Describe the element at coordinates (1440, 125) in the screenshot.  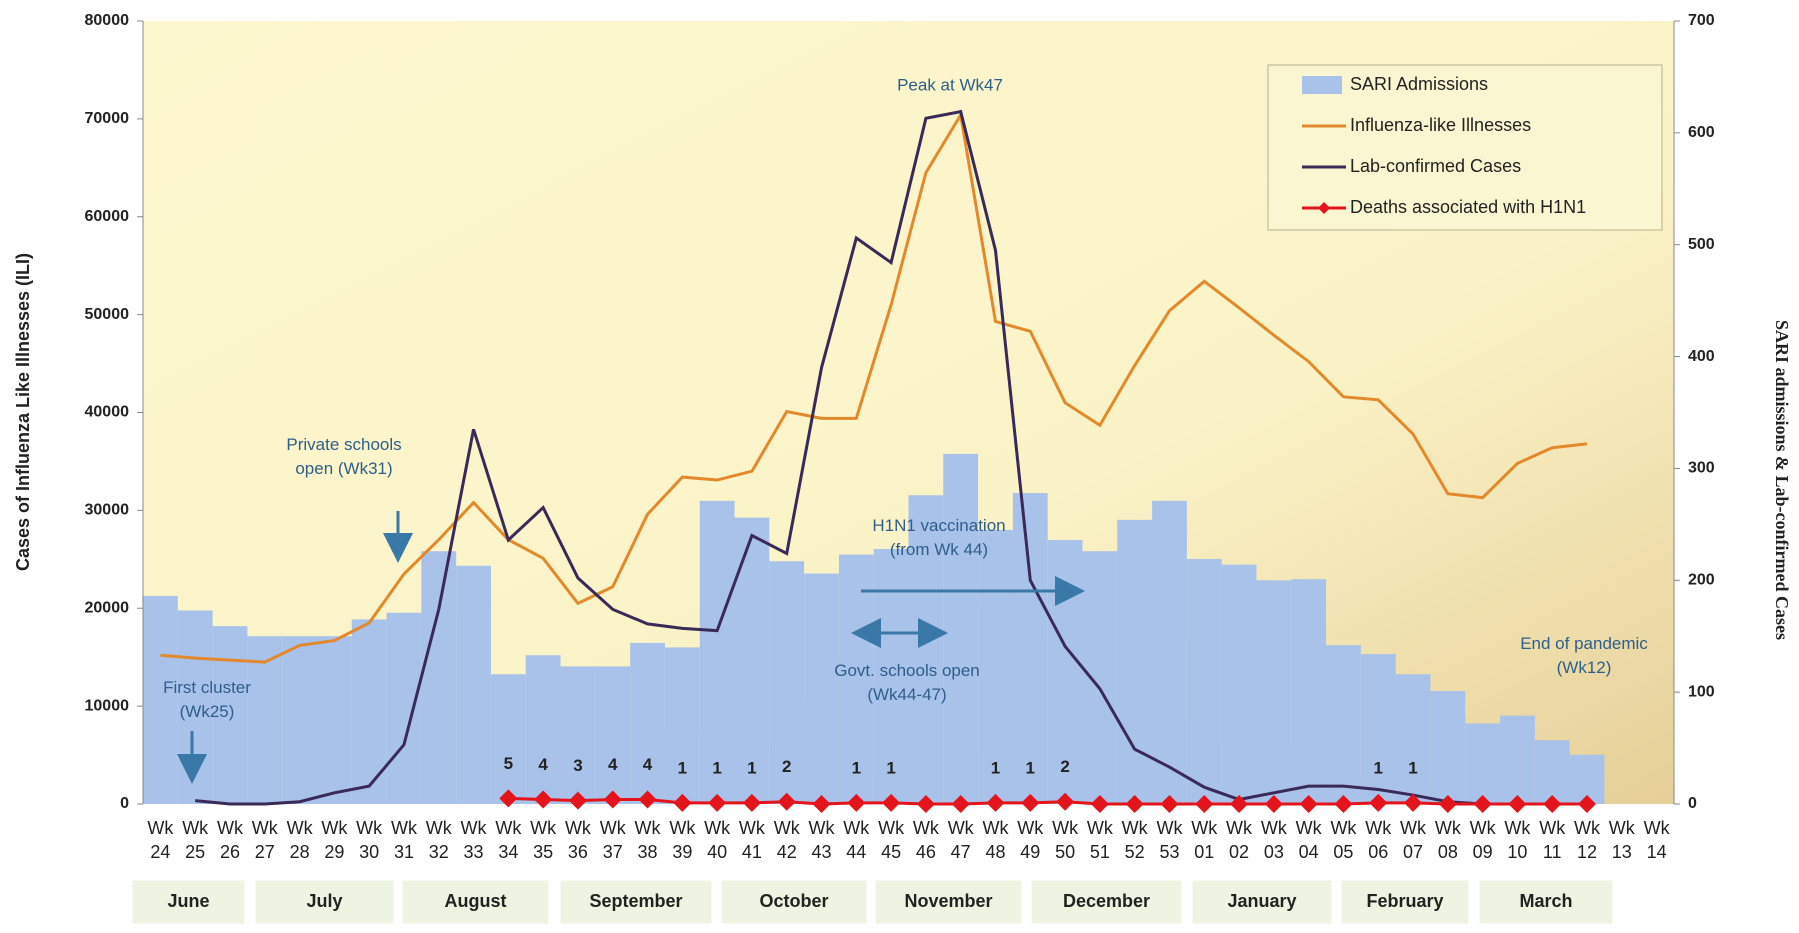
I see `legend-label: Influenza-like Illnesses` at that location.